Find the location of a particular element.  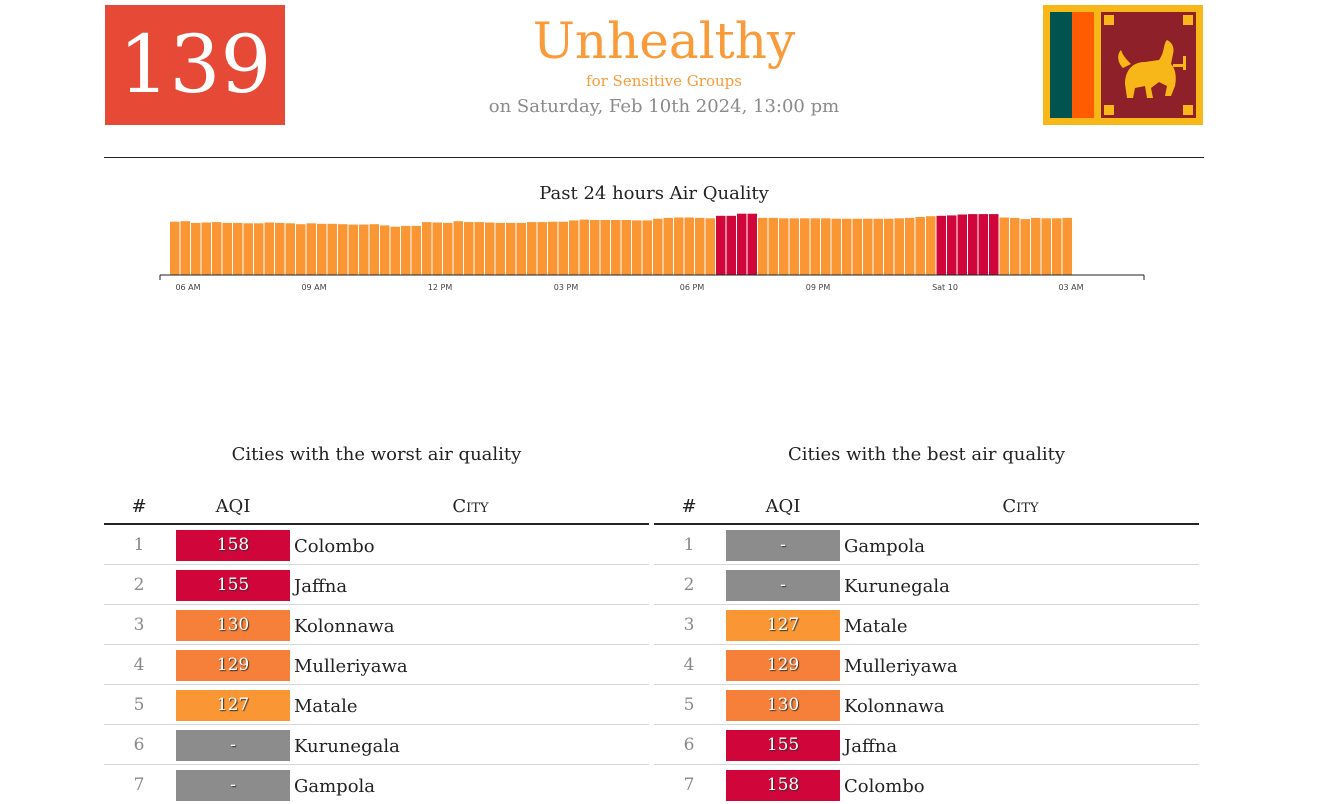

city-name-link: Mulleriyawa is located at coordinates (1020, 665).